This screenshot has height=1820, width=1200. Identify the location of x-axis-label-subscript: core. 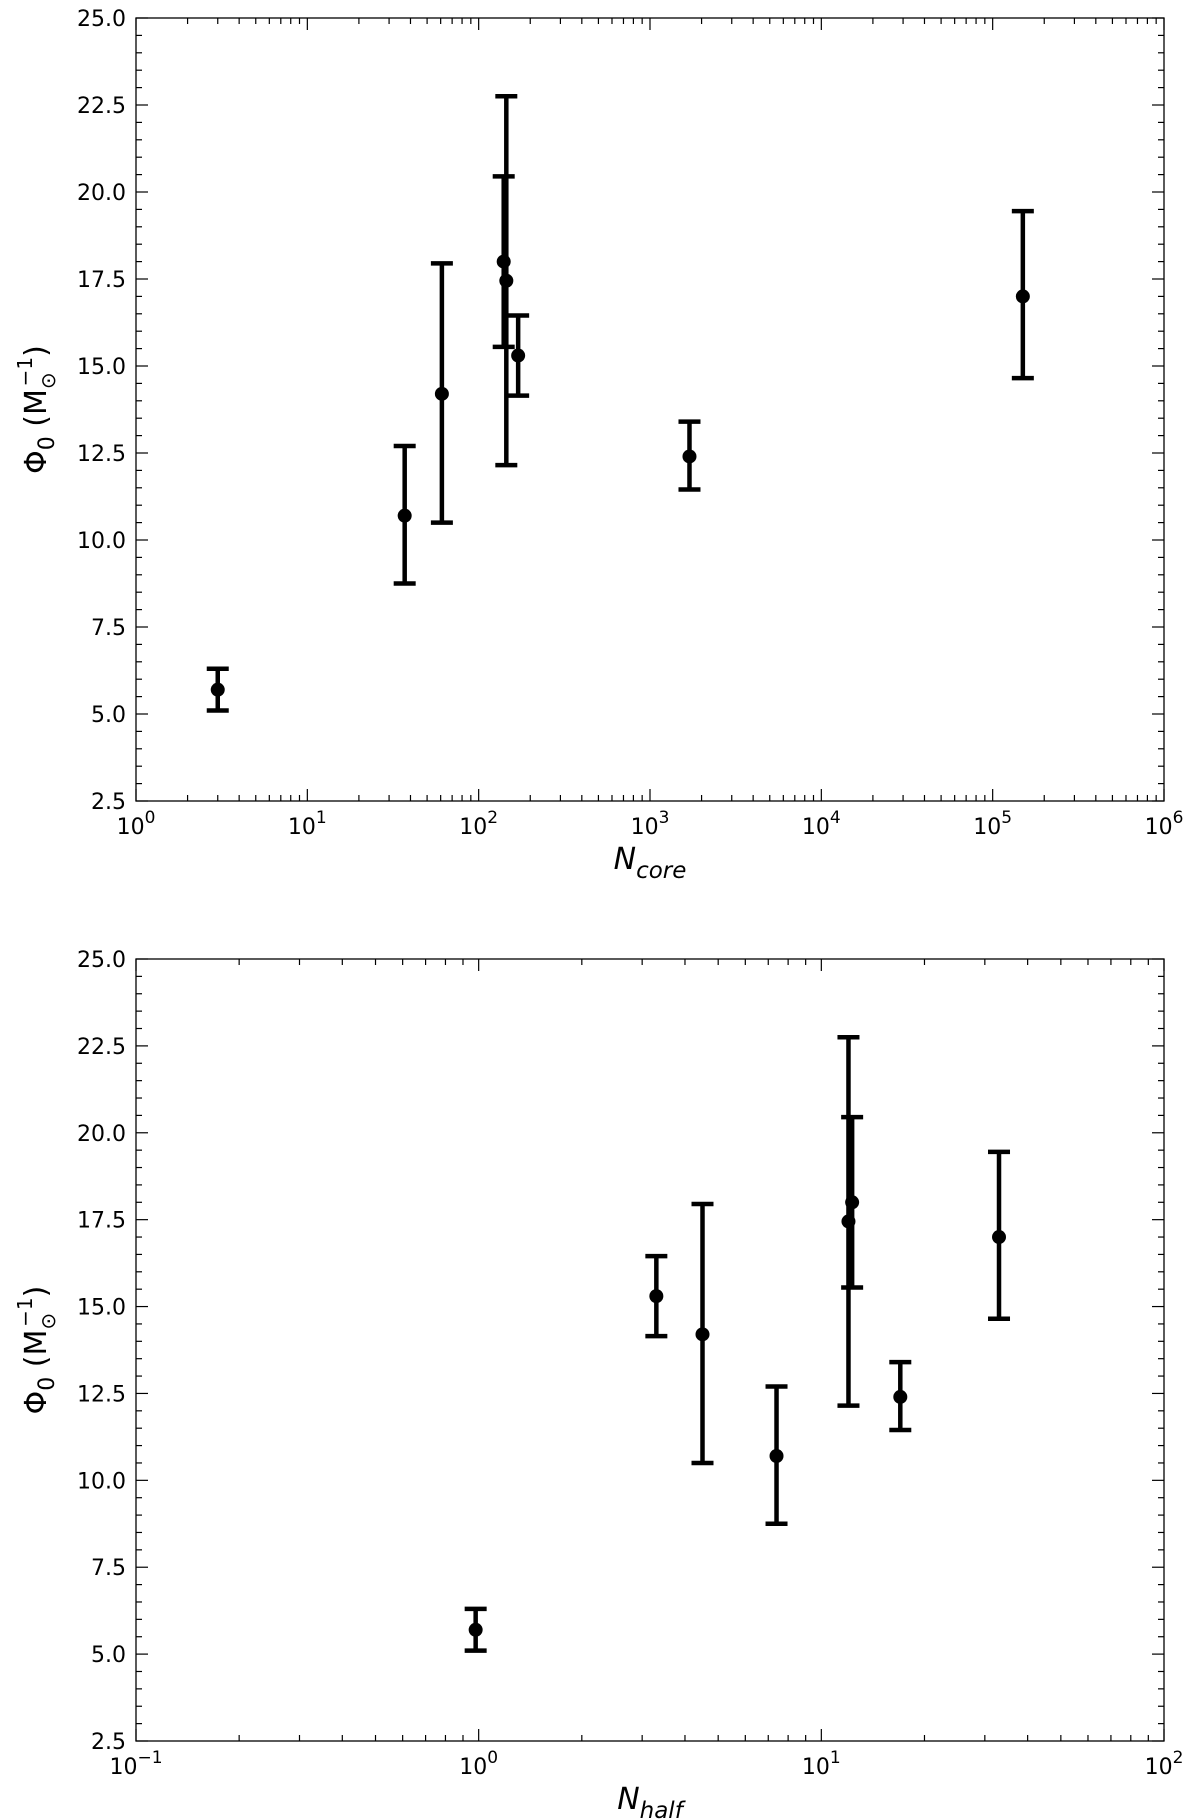
(661, 871).